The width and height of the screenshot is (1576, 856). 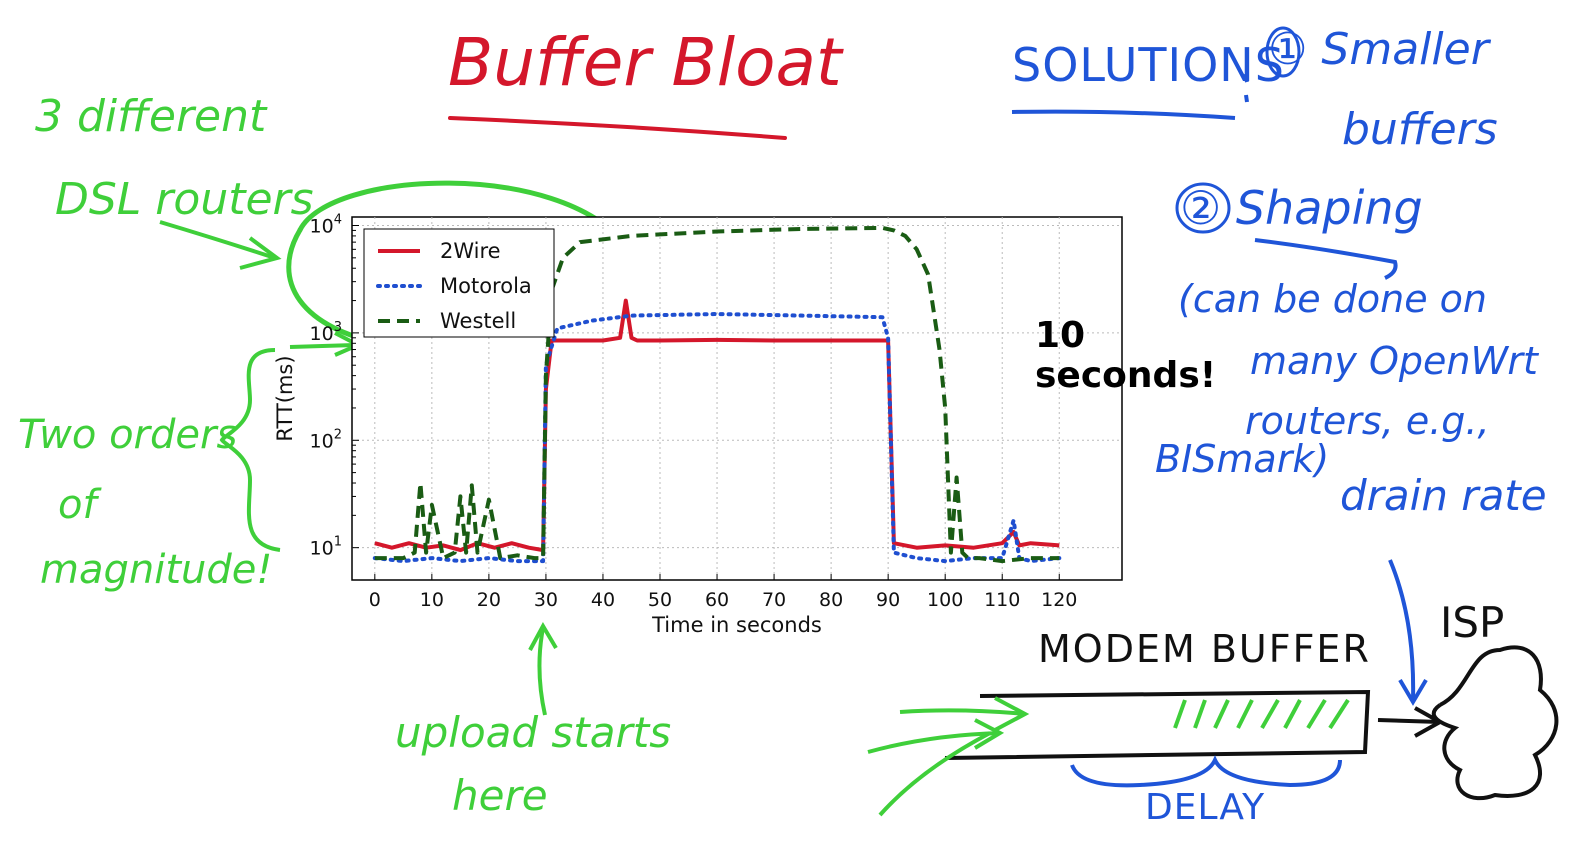 I want to click on series-line-motorola, so click(x=717, y=438).